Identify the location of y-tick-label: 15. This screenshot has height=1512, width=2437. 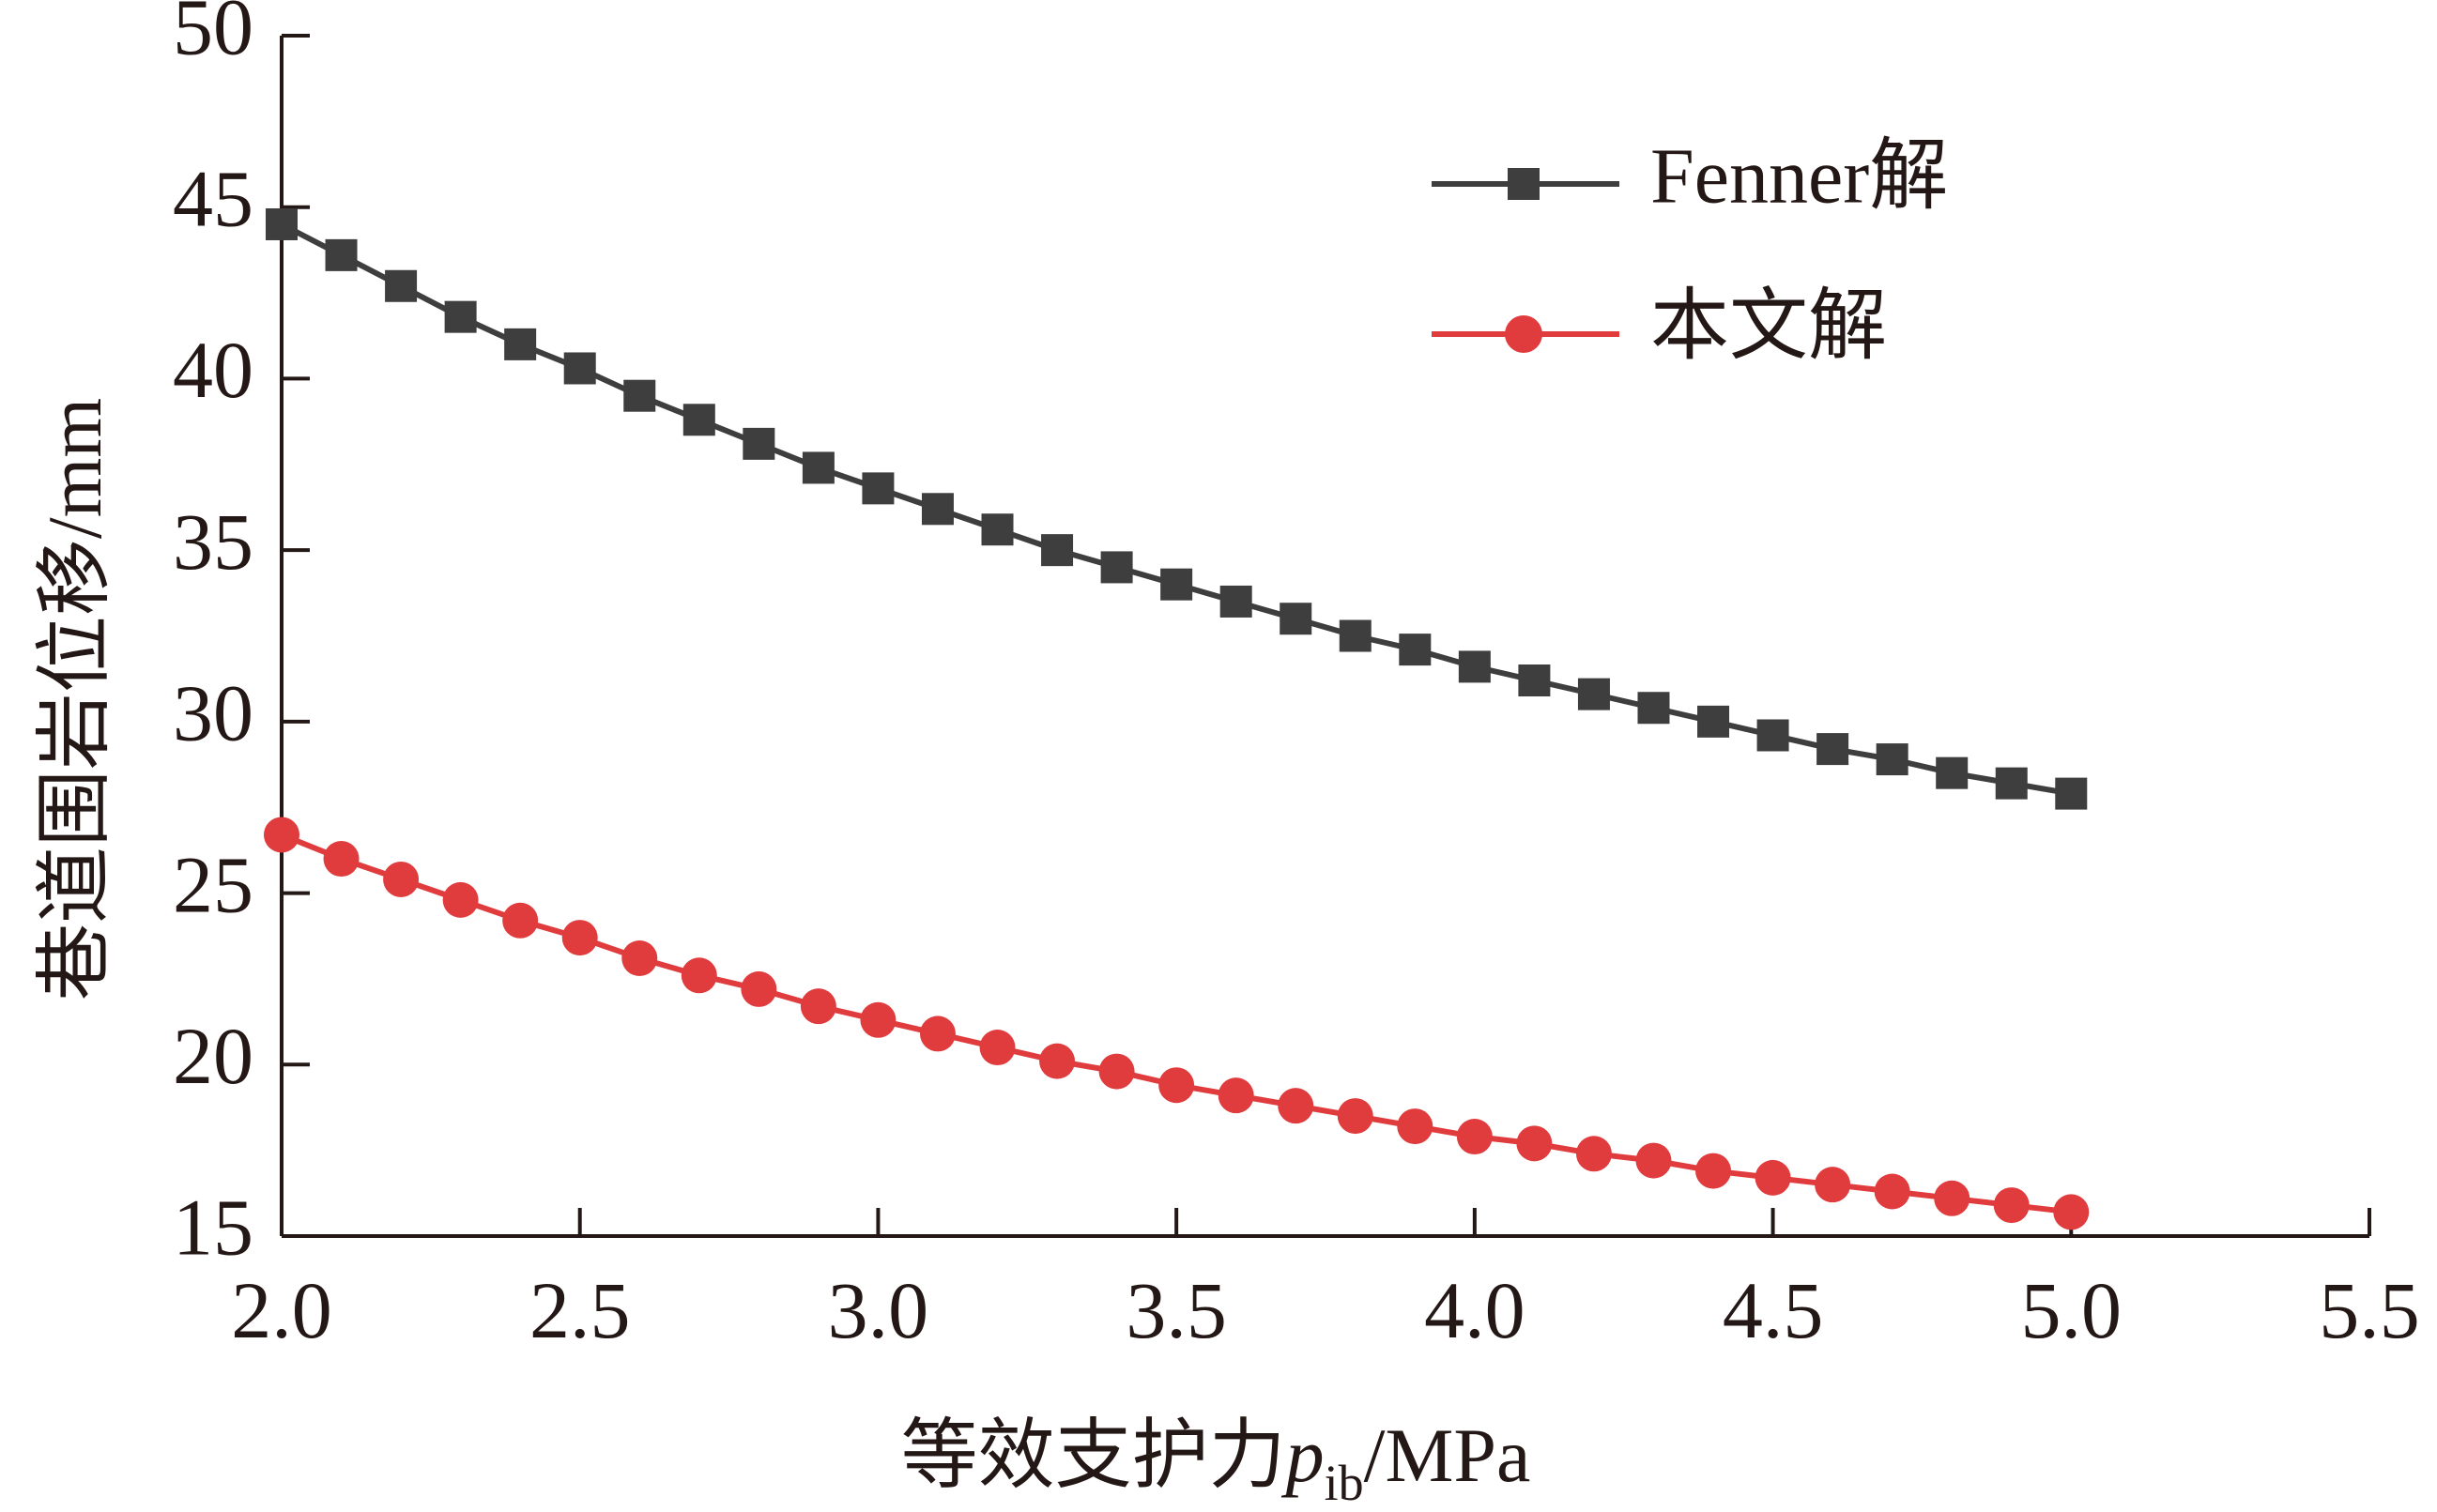
(213, 1228).